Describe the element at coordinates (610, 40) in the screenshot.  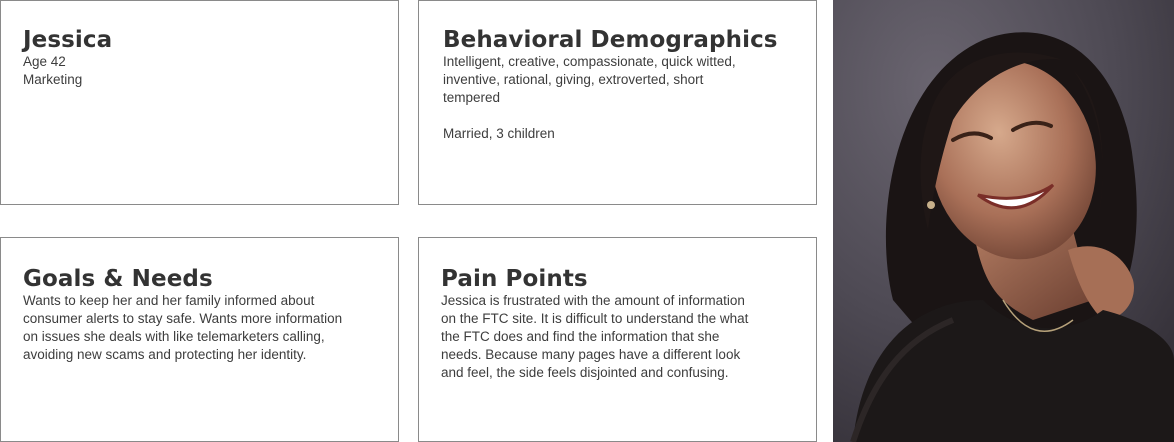
I see `behavioral-title: Behavioral Demographics` at that location.